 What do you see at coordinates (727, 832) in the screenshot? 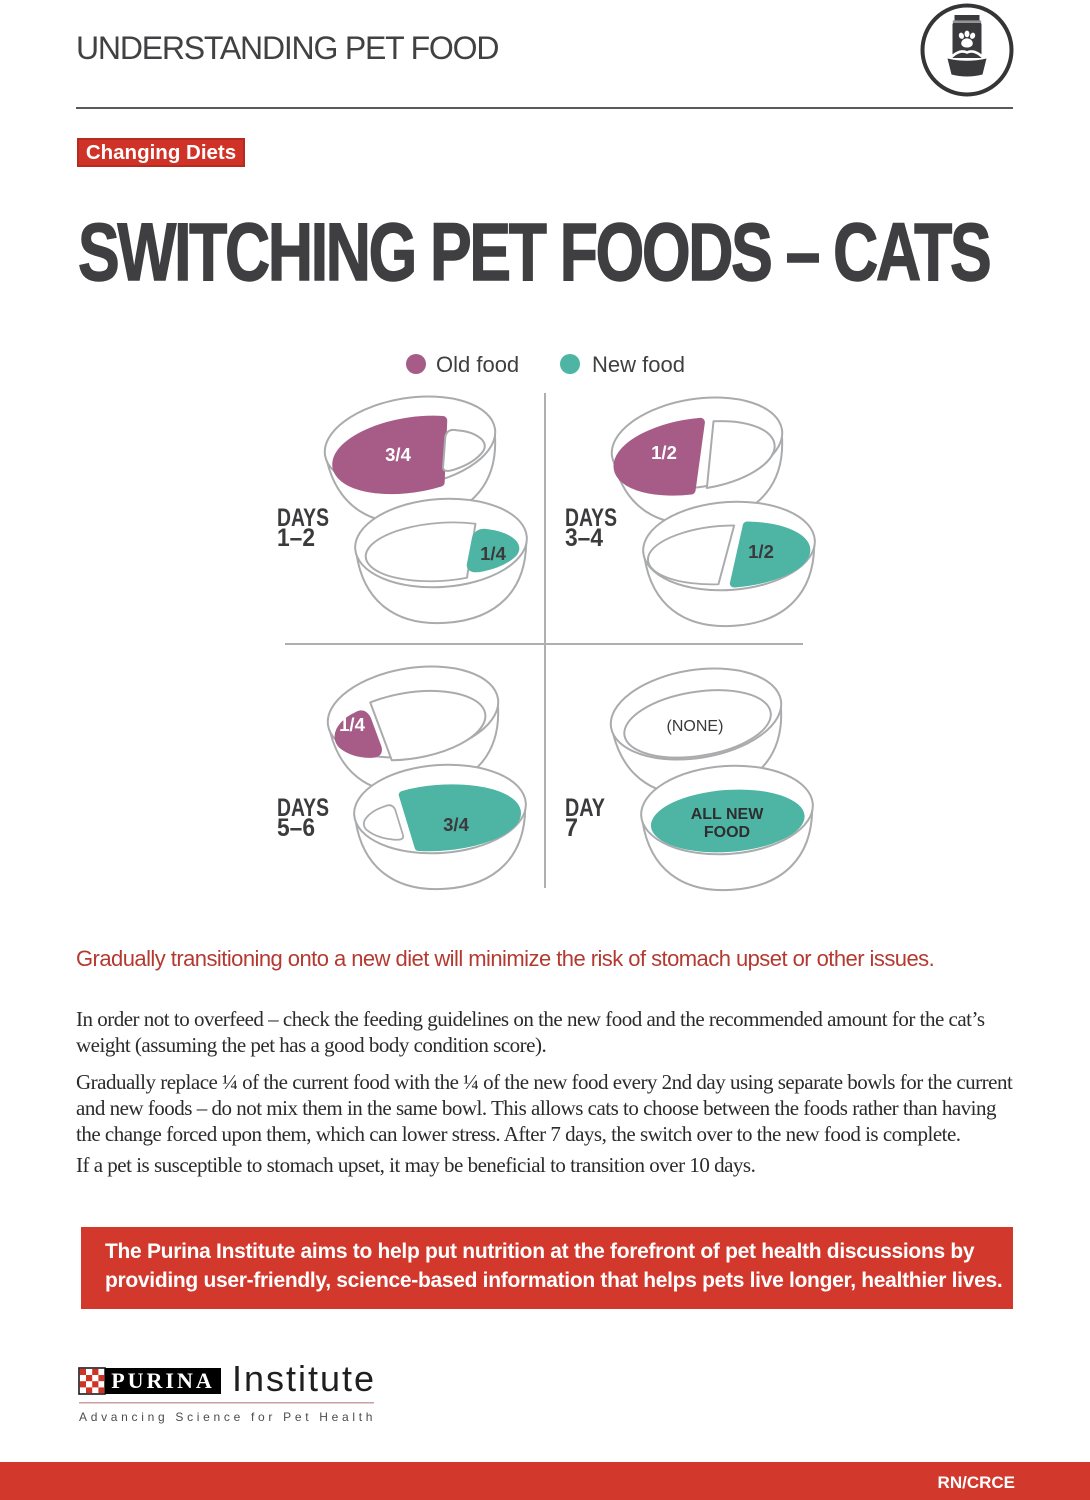
I see `svg-text: FOOD` at bounding box center [727, 832].